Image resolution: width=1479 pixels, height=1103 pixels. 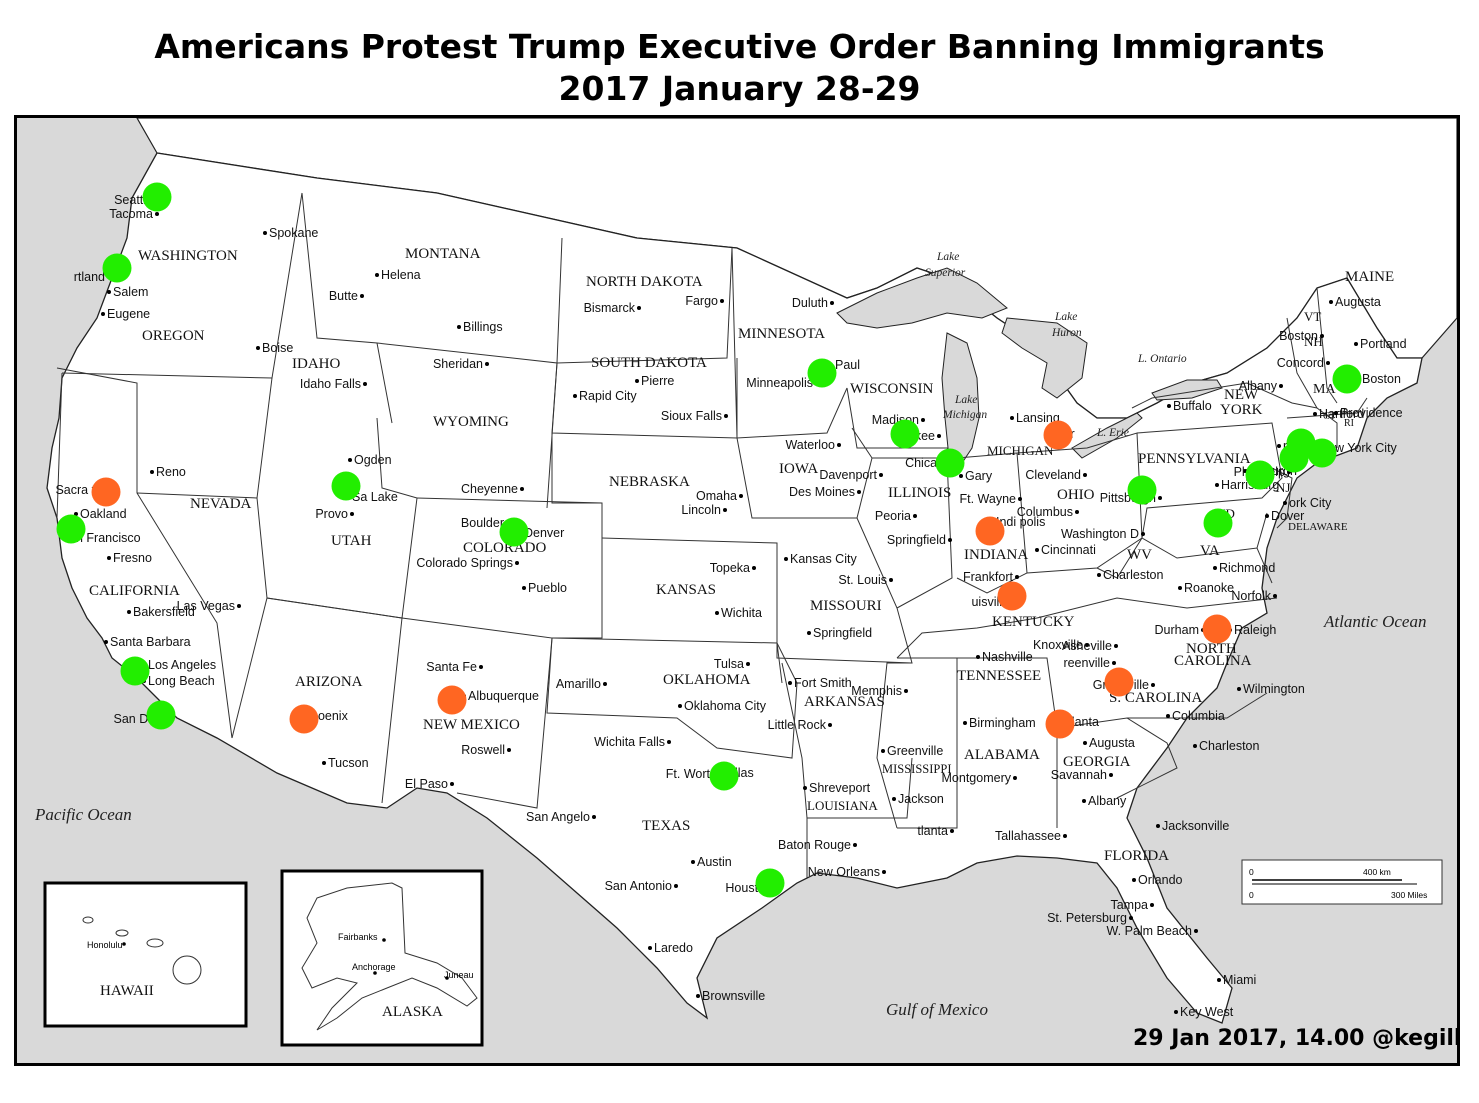 What do you see at coordinates (547, 588) in the screenshot?
I see `city-label: Pueblo` at bounding box center [547, 588].